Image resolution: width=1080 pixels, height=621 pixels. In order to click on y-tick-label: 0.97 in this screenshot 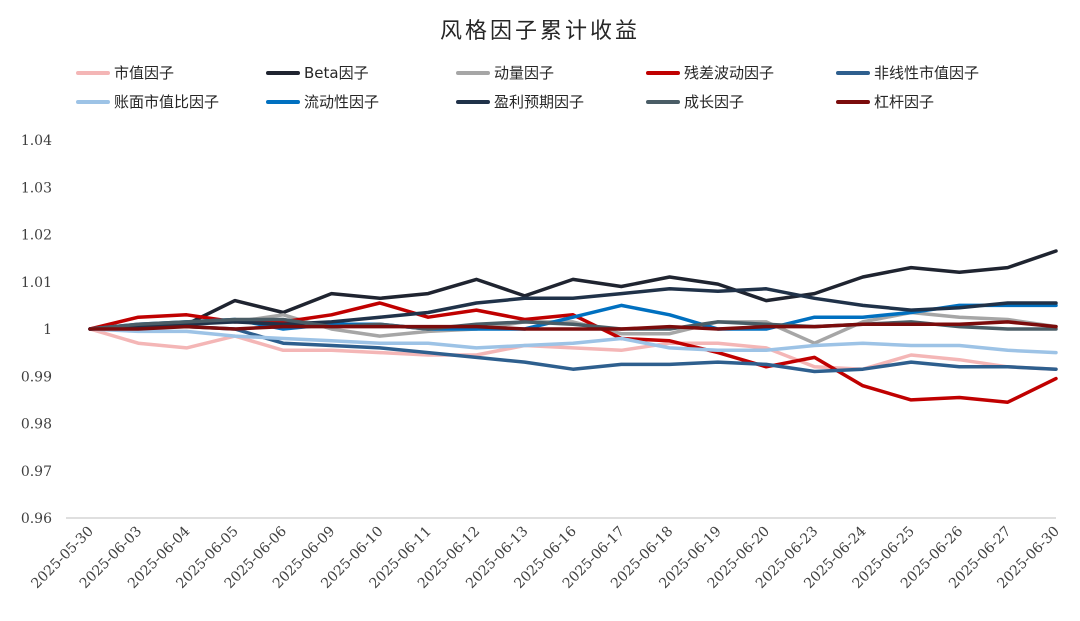, I will do `click(36, 472)`.